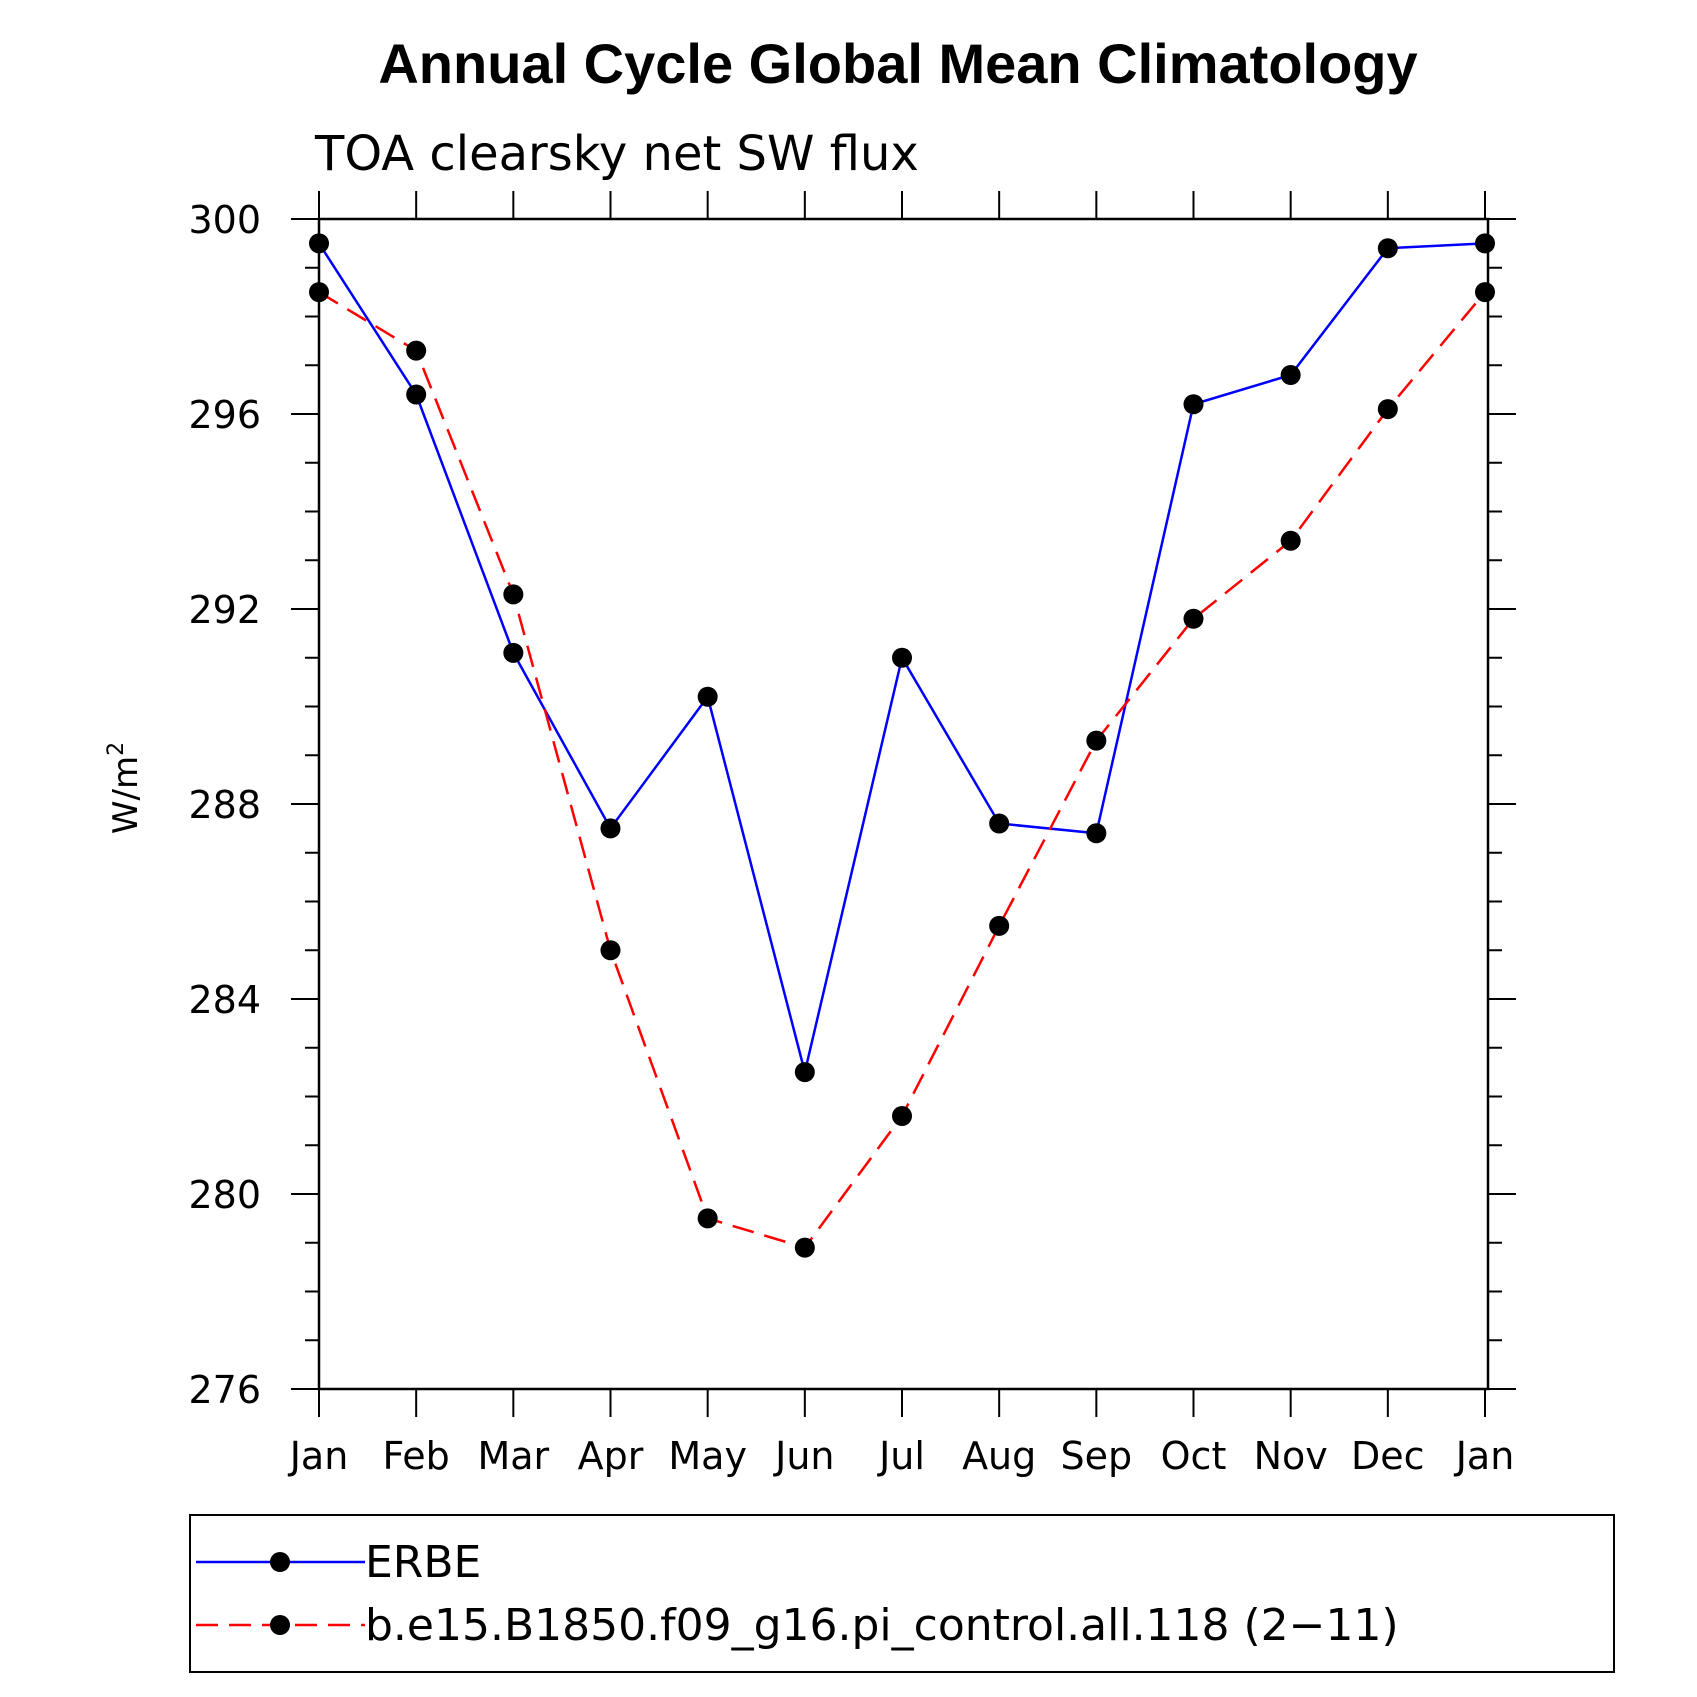 The width and height of the screenshot is (1697, 1697). What do you see at coordinates (1388, 1456) in the screenshot?
I see `x-tick-label: Dec` at bounding box center [1388, 1456].